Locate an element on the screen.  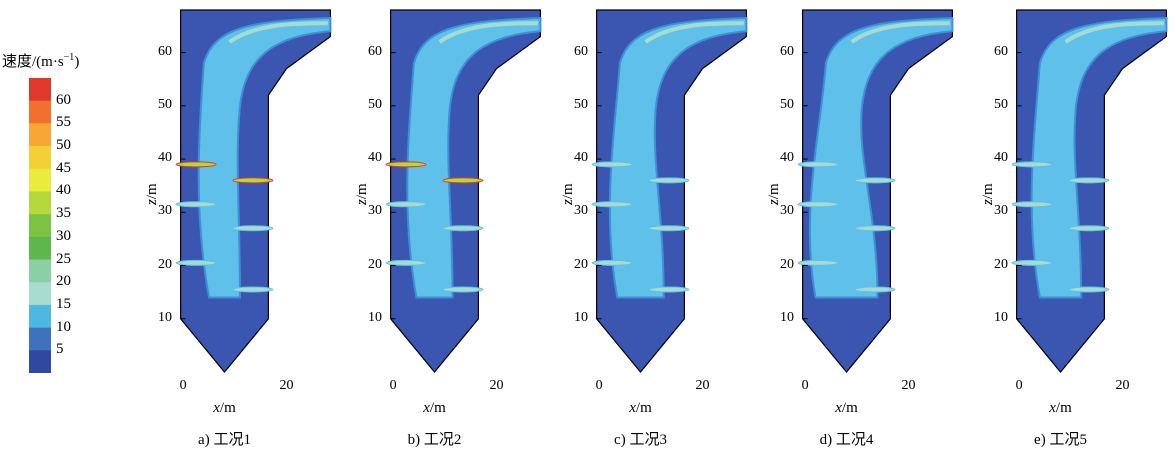
legend-title: 速度/(m·s−1) is located at coordinates (41, 61).